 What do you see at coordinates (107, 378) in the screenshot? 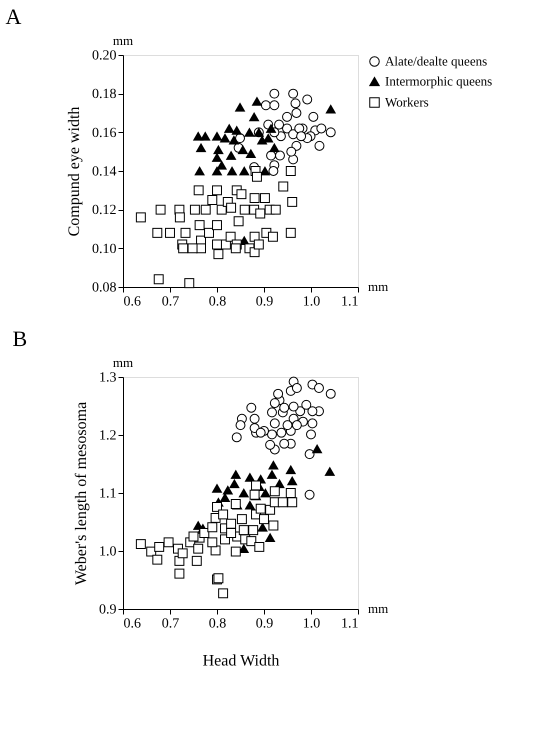
I see `y-tick-label: 1.3` at bounding box center [107, 378].